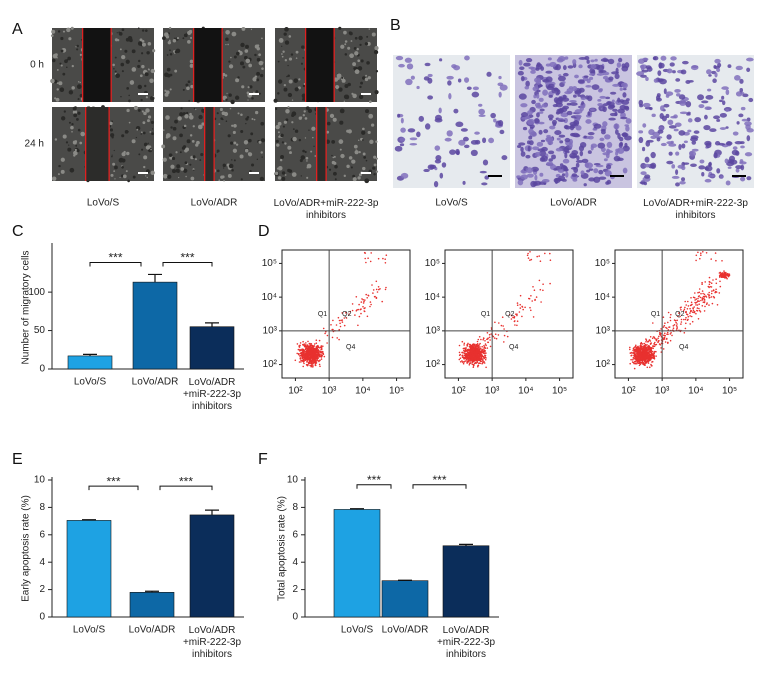 The image size is (780, 696). What do you see at coordinates (37, 65) in the screenshot?
I see `row-label: 0 h` at bounding box center [37, 65].